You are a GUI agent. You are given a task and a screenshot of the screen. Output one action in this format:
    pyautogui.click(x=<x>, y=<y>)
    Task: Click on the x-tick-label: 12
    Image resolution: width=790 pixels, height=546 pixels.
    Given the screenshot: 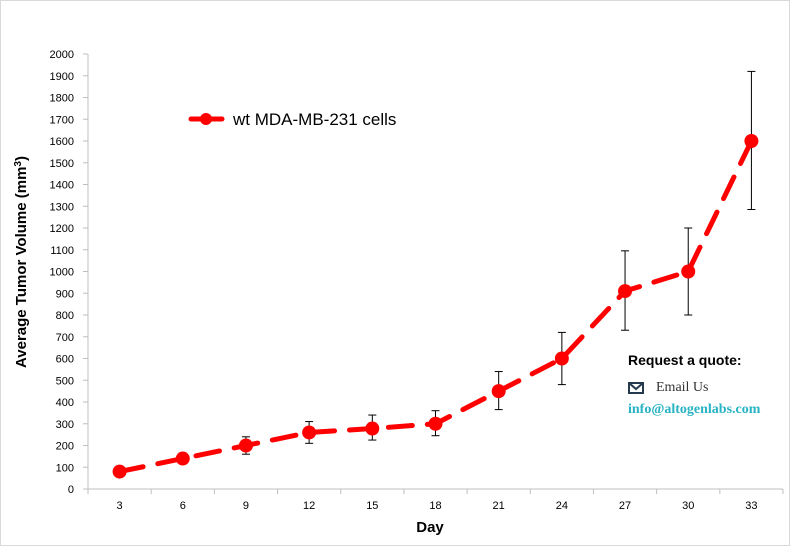 What is the action you would take?
    pyautogui.click(x=309, y=506)
    